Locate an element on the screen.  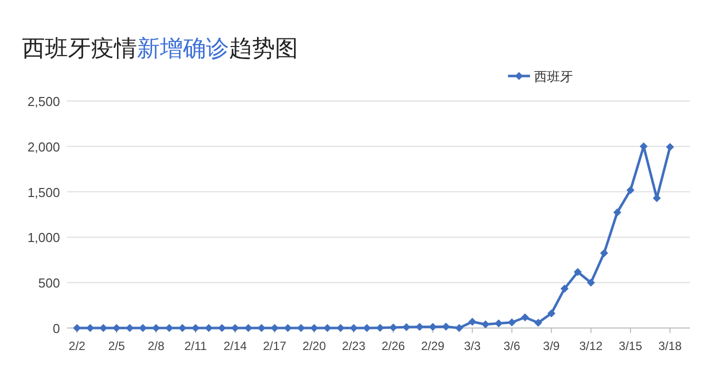
y-tick-label: 2,000 is located at coordinates (43, 146).